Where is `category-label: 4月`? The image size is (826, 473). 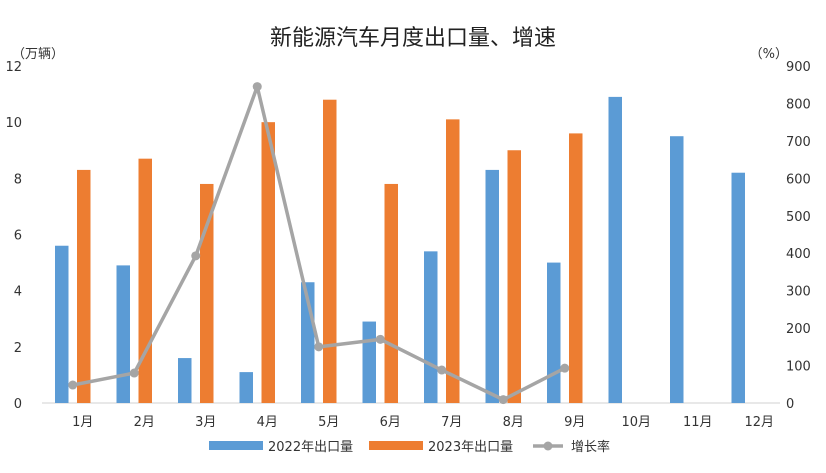
category-label: 4月 is located at coordinates (267, 422).